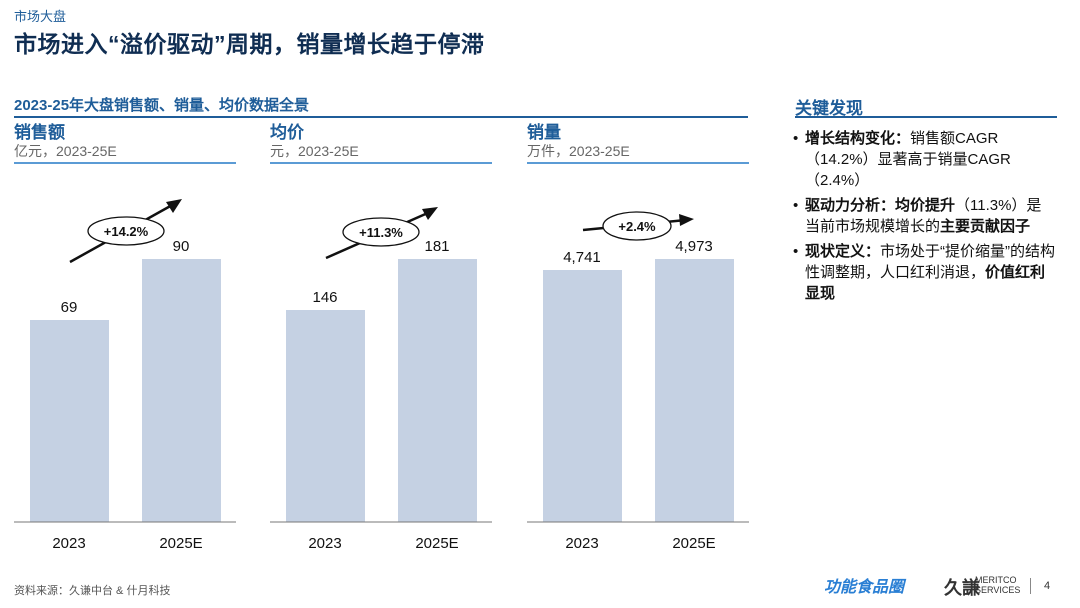 The height and width of the screenshot is (608, 1080). What do you see at coordinates (287, 132) in the screenshot?
I see `panel-title-price: 均价` at bounding box center [287, 132].